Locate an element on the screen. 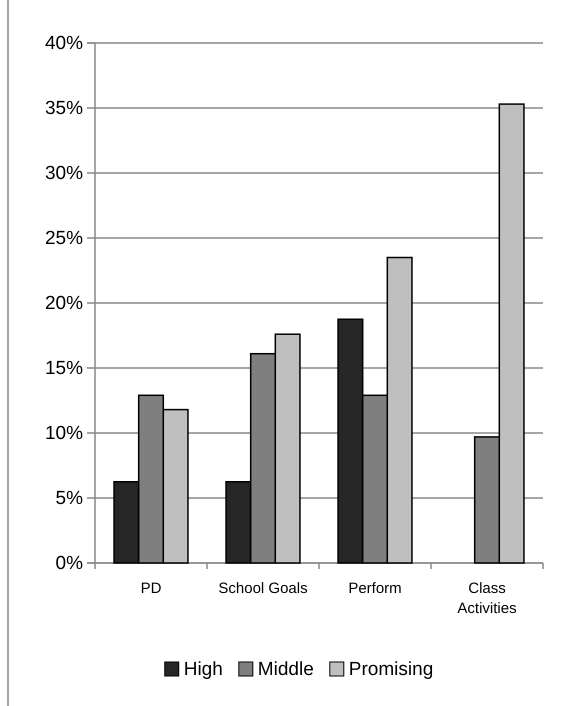 The width and height of the screenshot is (569, 706). y-tick-label: 5% is located at coordinates (70, 499).